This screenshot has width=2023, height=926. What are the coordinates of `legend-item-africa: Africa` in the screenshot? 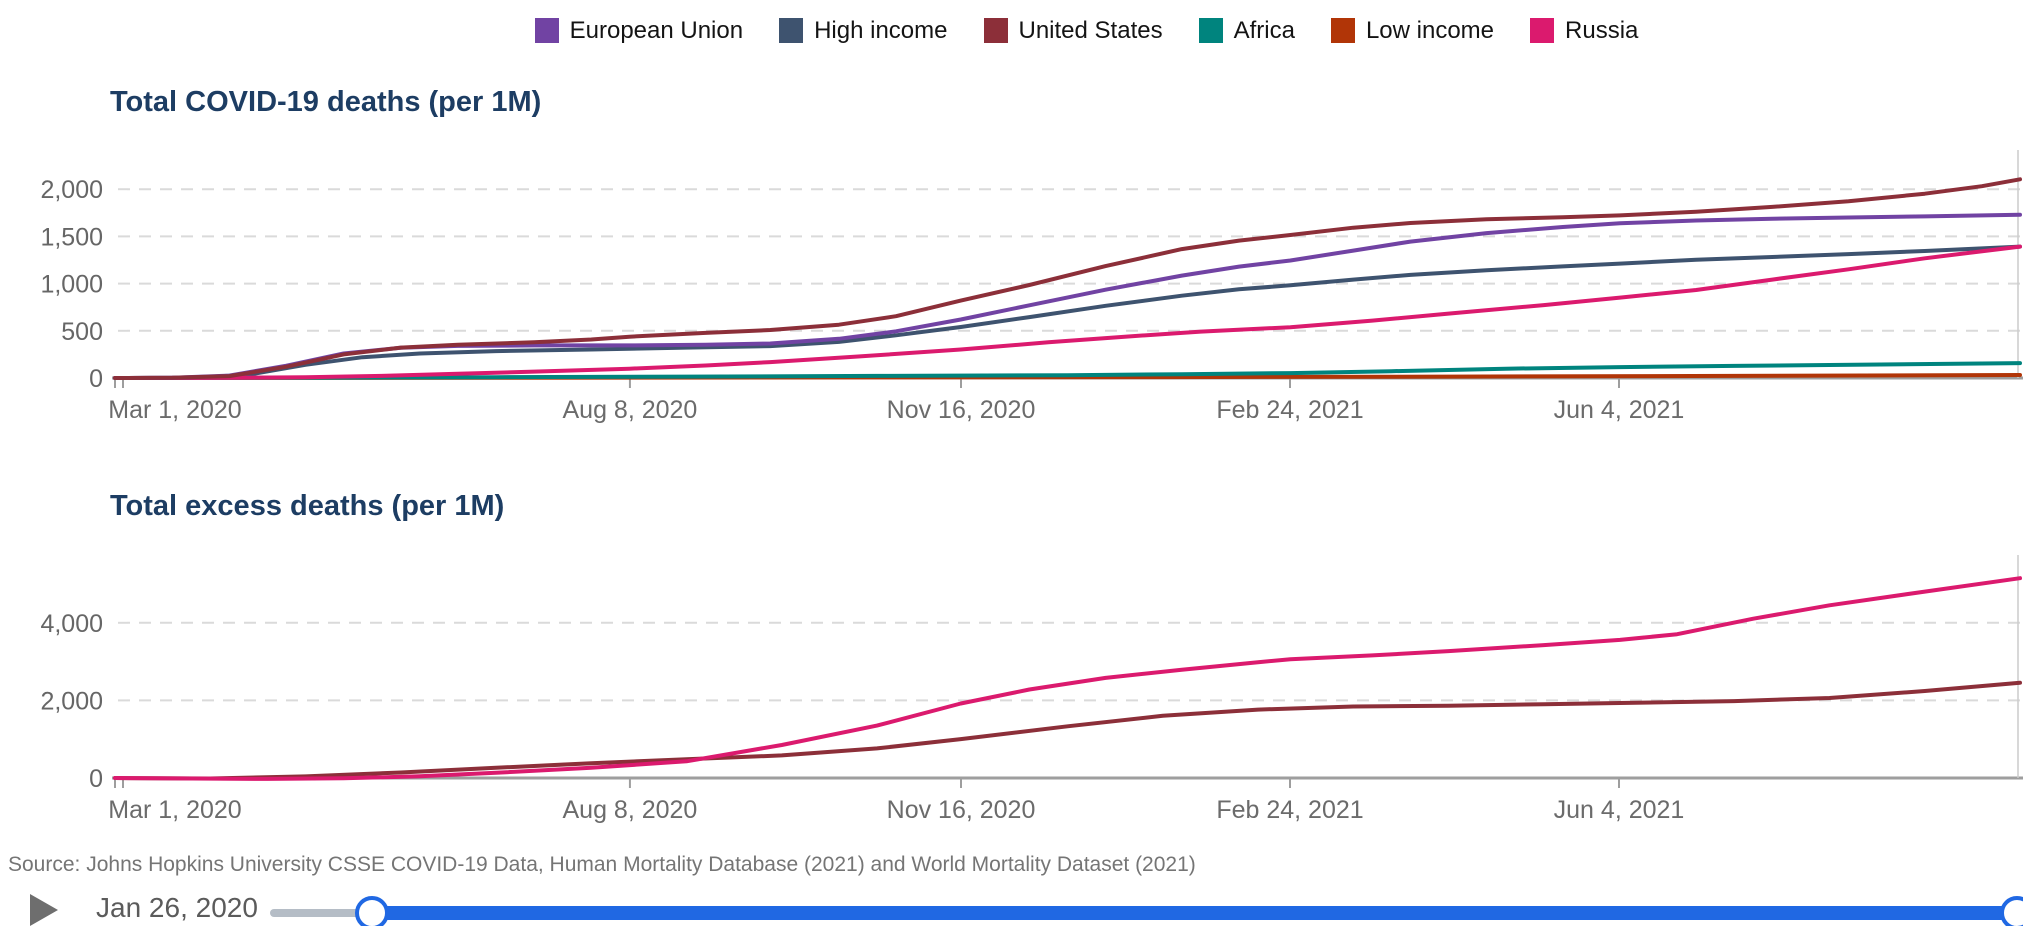 It's located at (1246, 30).